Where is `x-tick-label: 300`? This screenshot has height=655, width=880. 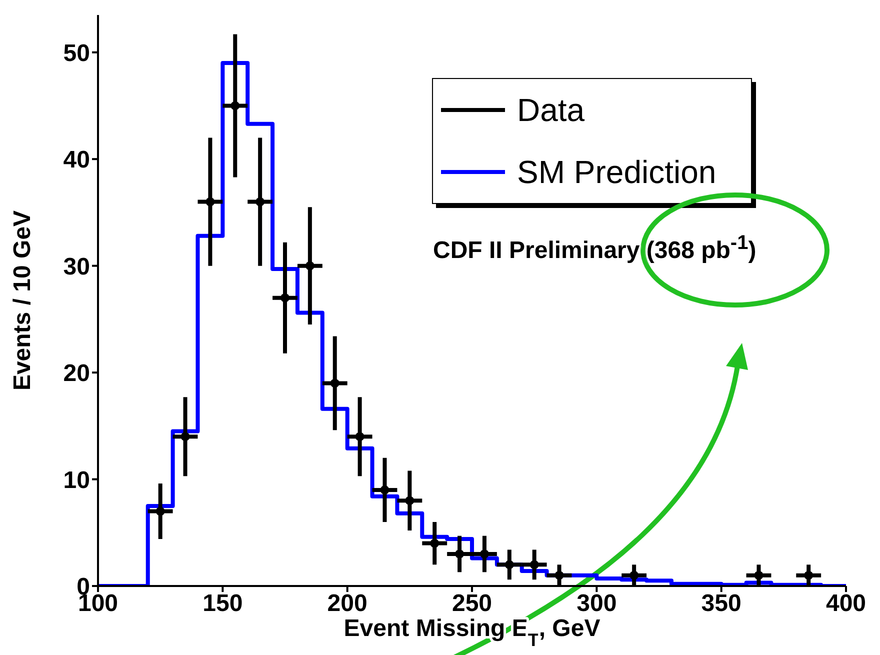 x-tick-label: 300 is located at coordinates (596, 604).